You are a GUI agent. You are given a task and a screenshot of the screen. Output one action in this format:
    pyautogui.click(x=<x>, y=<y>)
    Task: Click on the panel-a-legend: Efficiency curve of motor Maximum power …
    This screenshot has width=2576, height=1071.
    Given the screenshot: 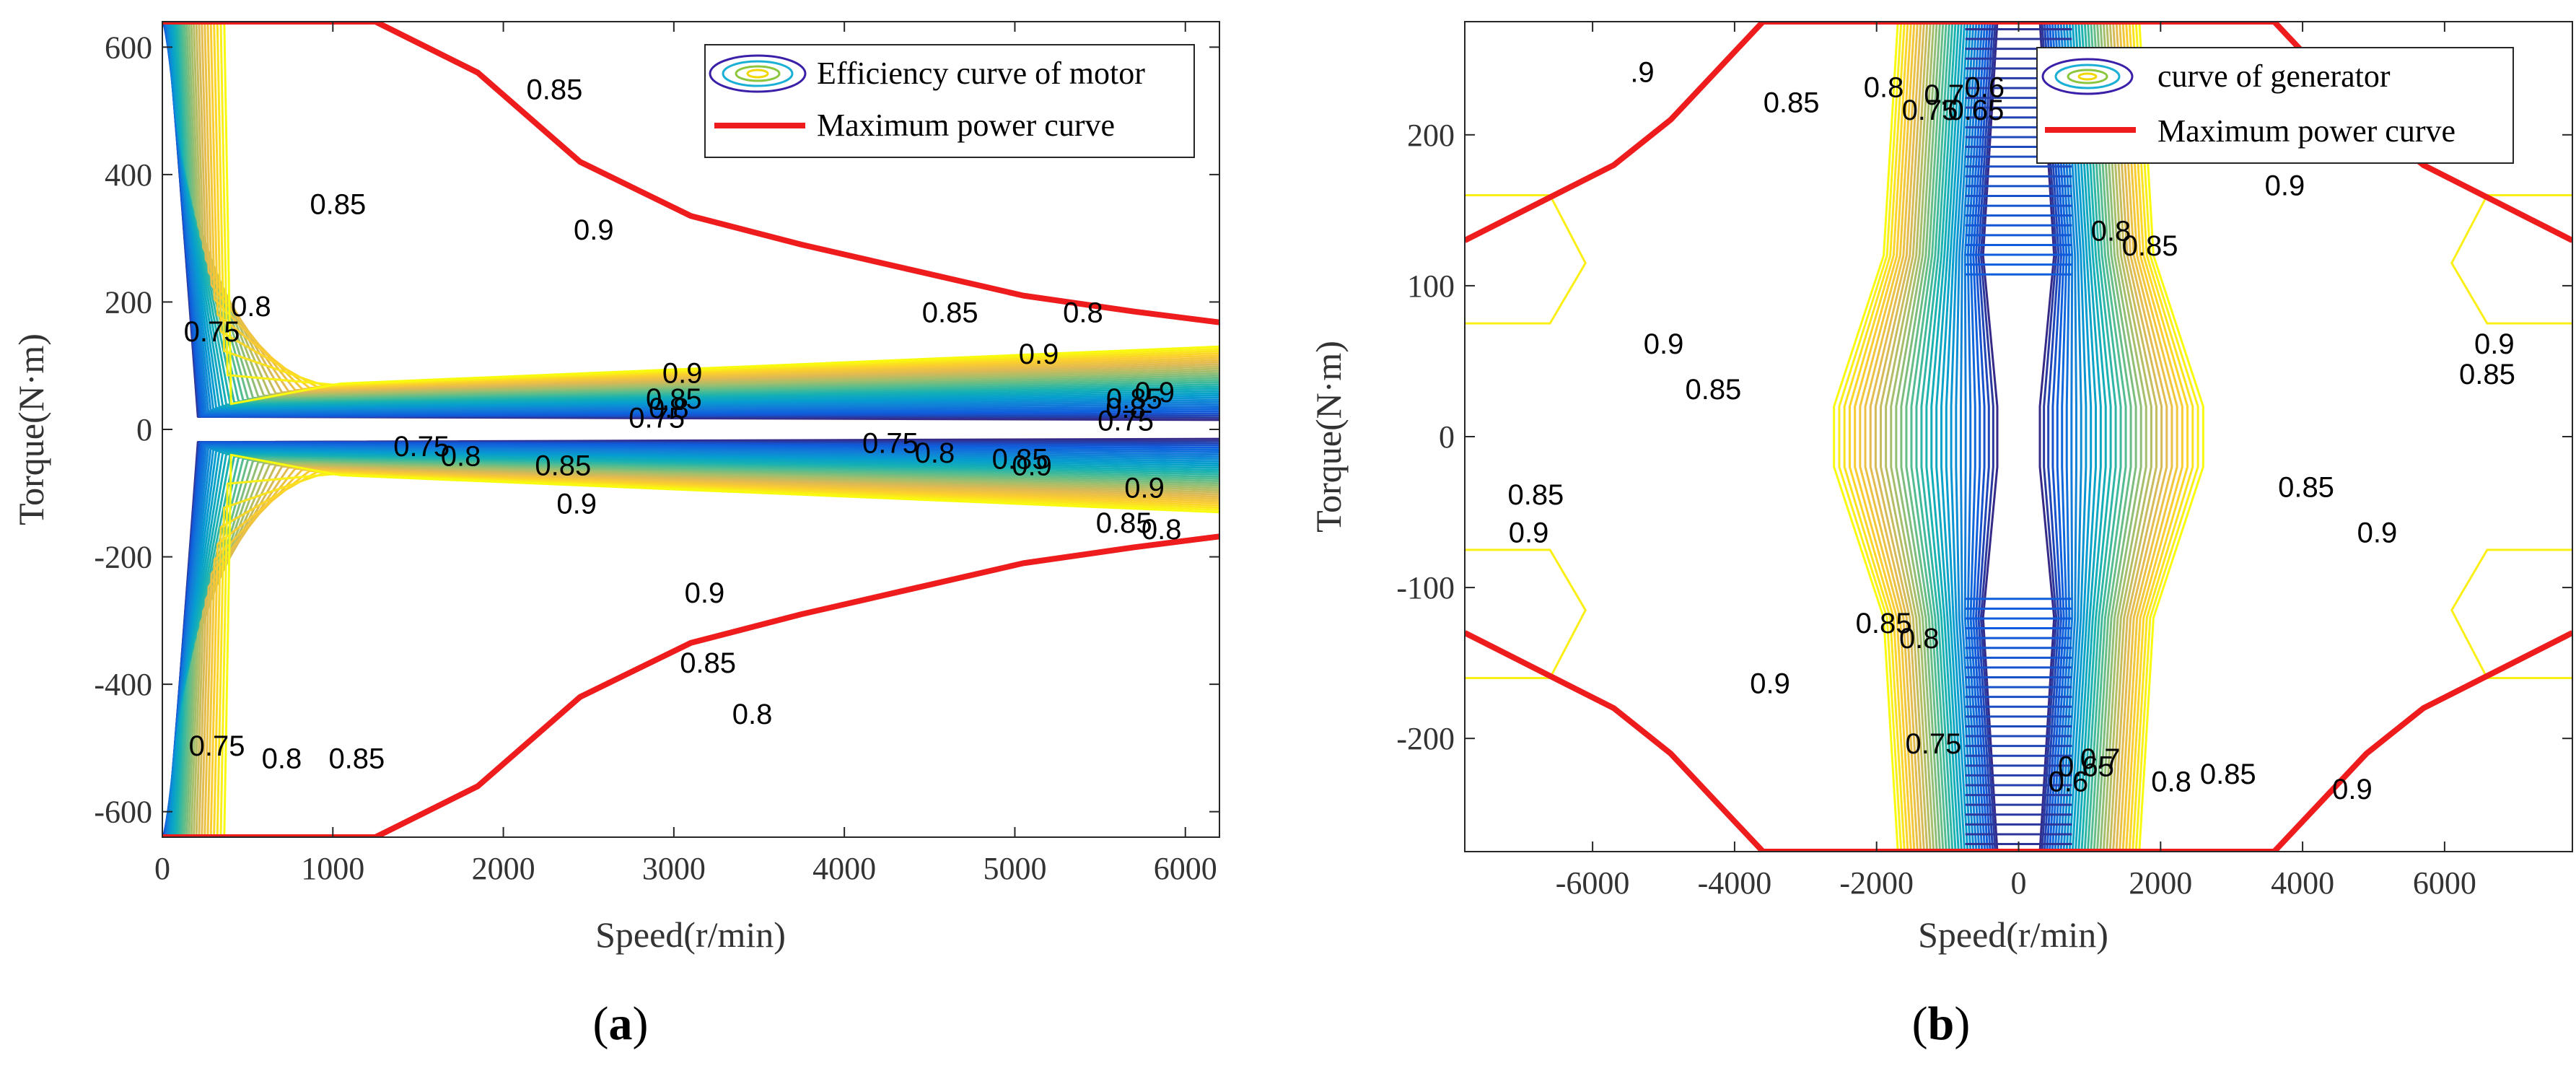 What is the action you would take?
    pyautogui.click(x=949, y=101)
    